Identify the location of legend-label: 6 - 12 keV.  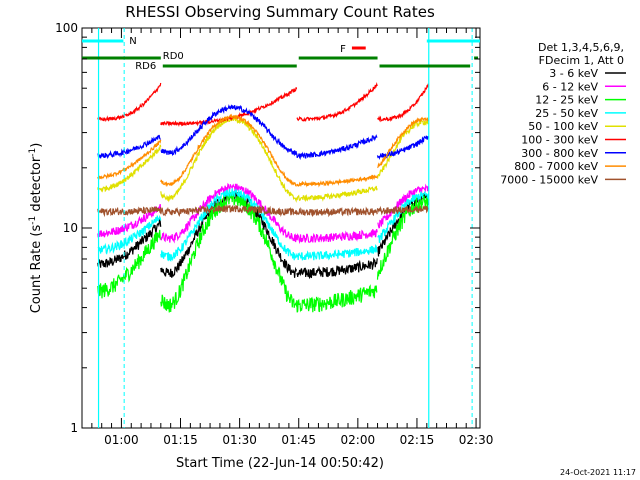
(570, 86).